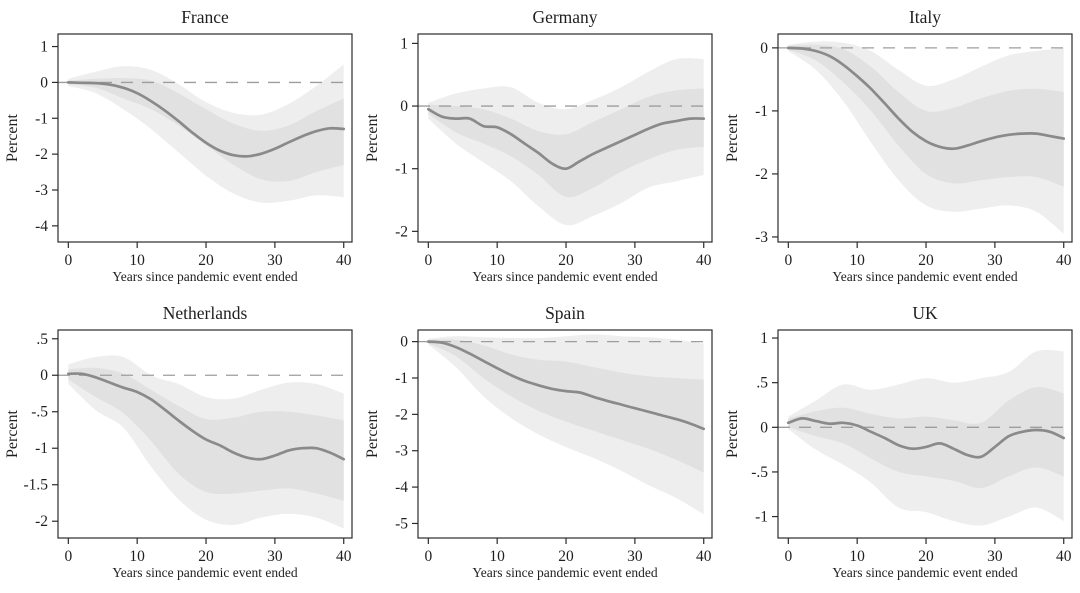 The width and height of the screenshot is (1080, 593). Describe the element at coordinates (925, 572) in the screenshot. I see `x-axis-label-uk: Years since pandemic event ended` at that location.